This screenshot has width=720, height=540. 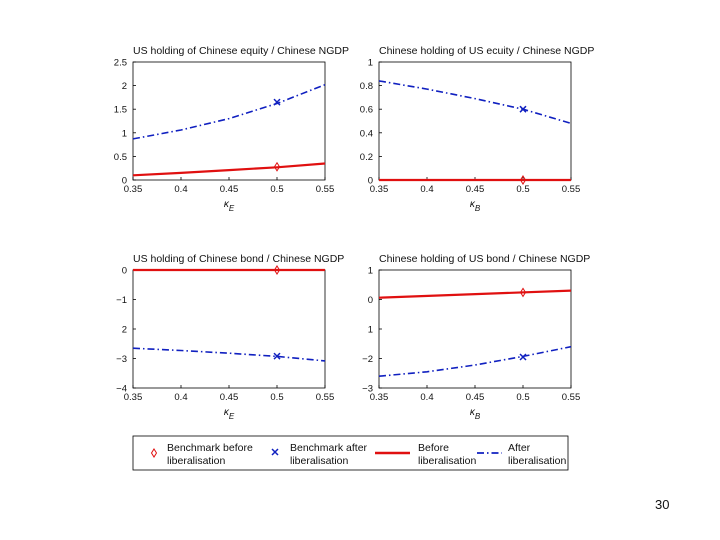 I want to click on y-tick-label: 0.4, so click(x=366, y=133).